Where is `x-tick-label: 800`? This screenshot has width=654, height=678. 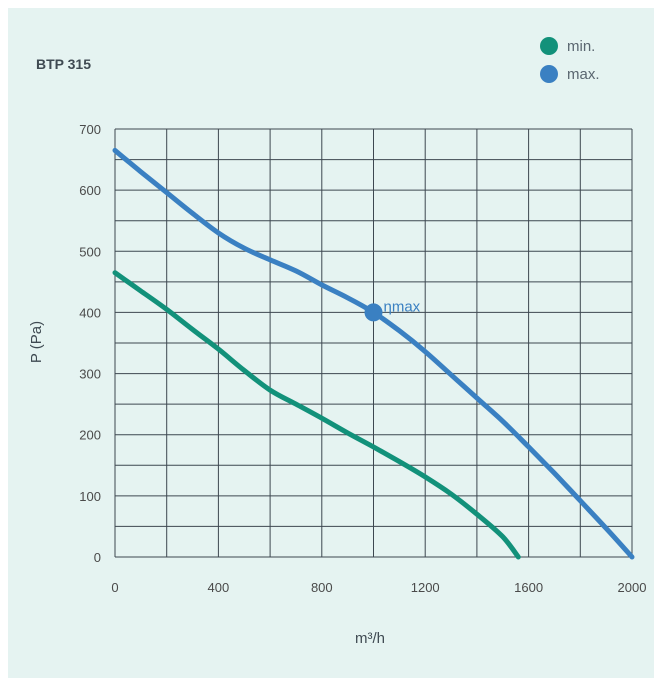
x-tick-label: 800 is located at coordinates (322, 587).